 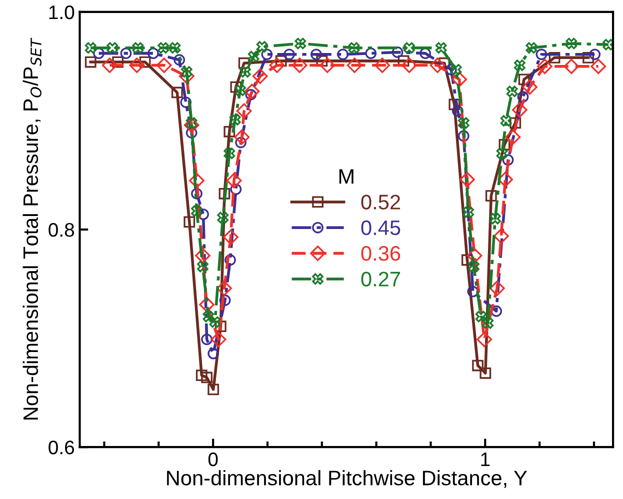 What do you see at coordinates (380, 279) in the screenshot?
I see `legend-label: 0.27` at bounding box center [380, 279].